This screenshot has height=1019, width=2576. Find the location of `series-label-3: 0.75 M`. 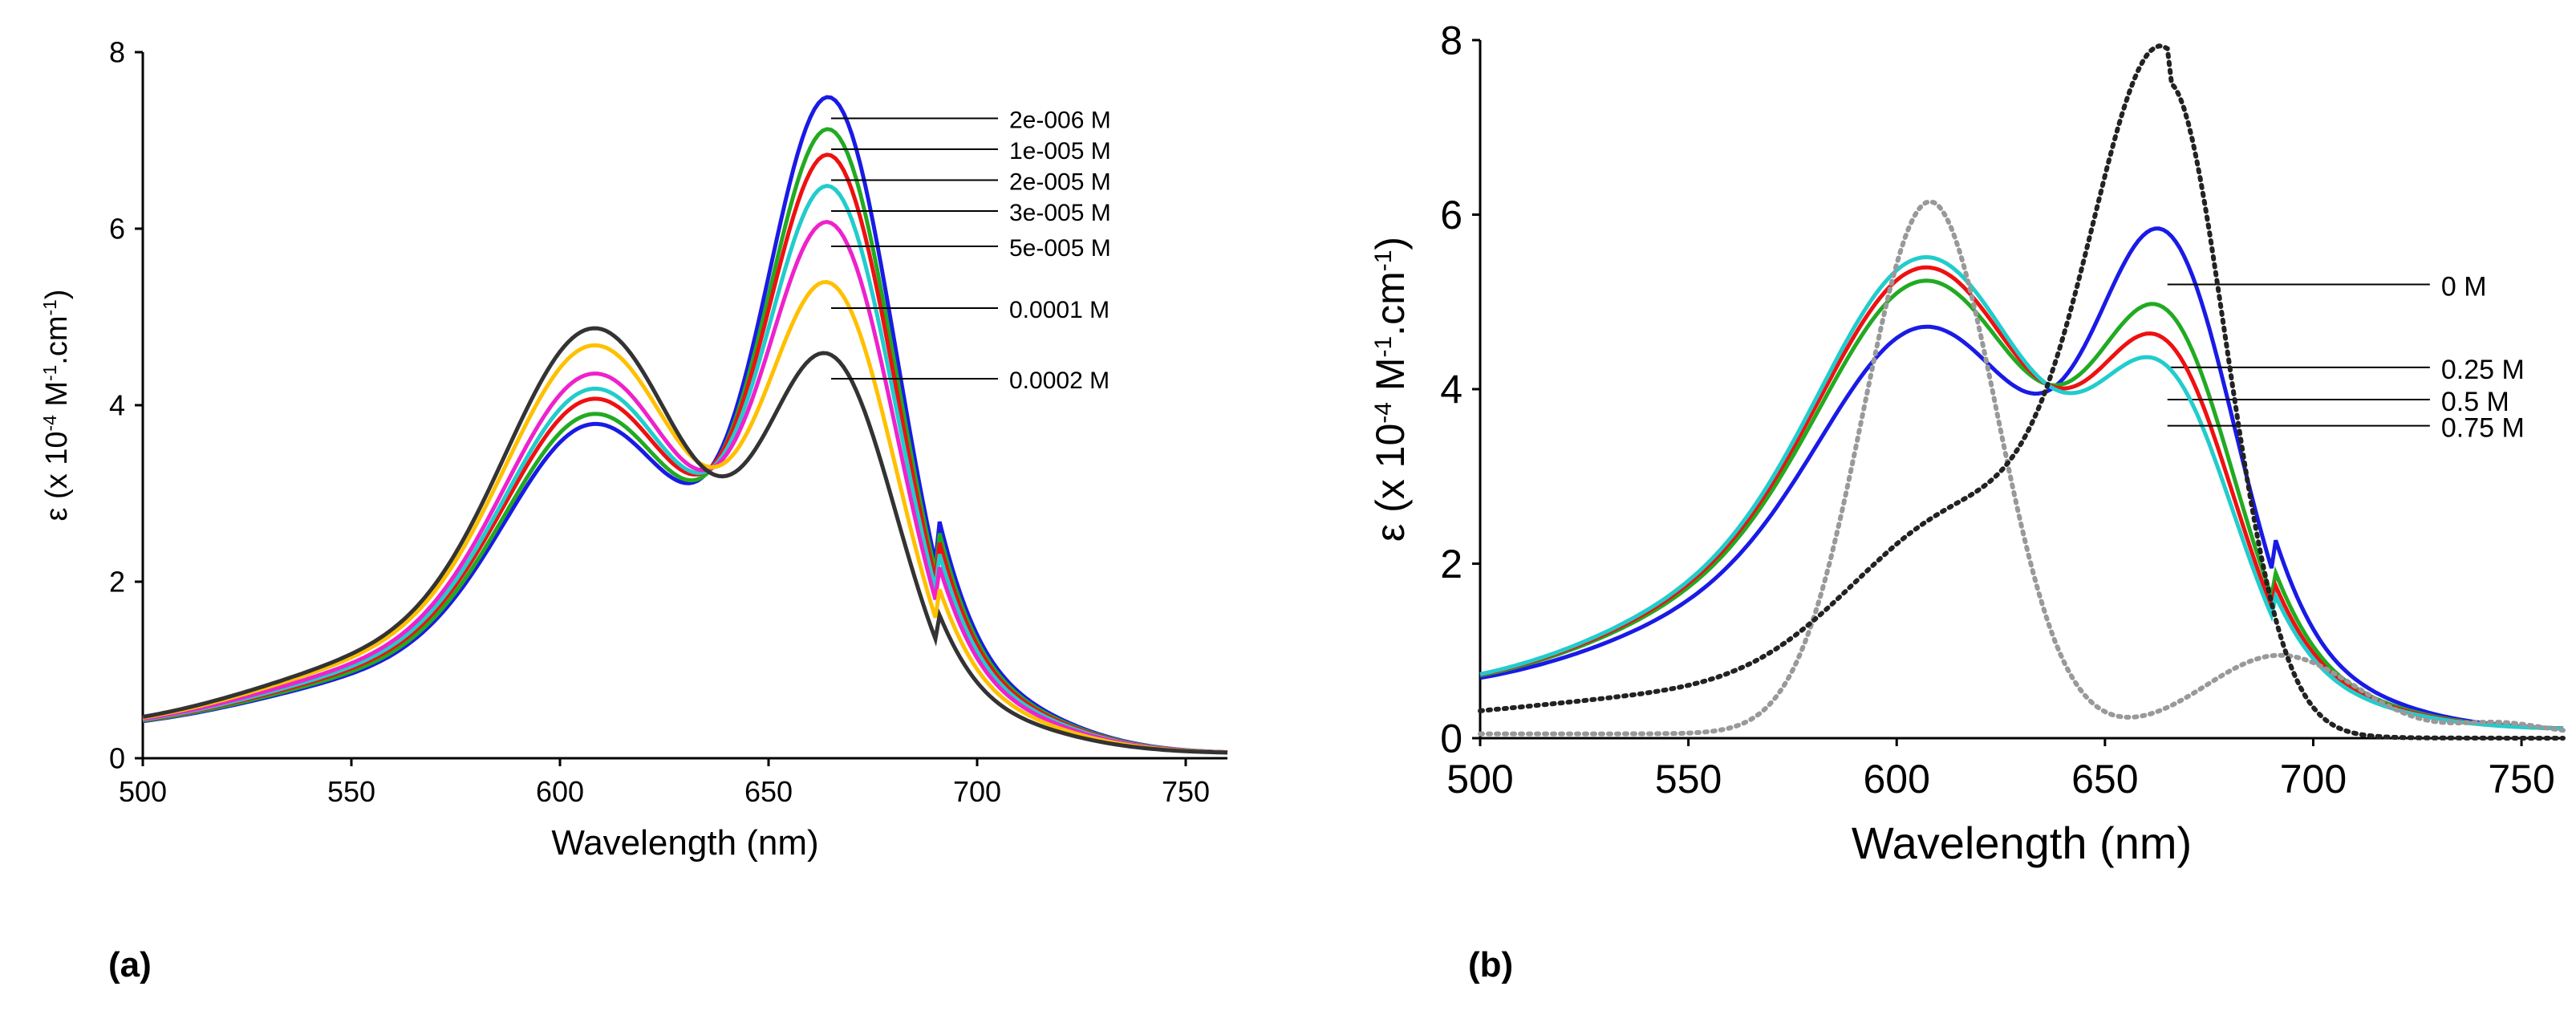

series-label-3: 0.75 M is located at coordinates (2483, 428).